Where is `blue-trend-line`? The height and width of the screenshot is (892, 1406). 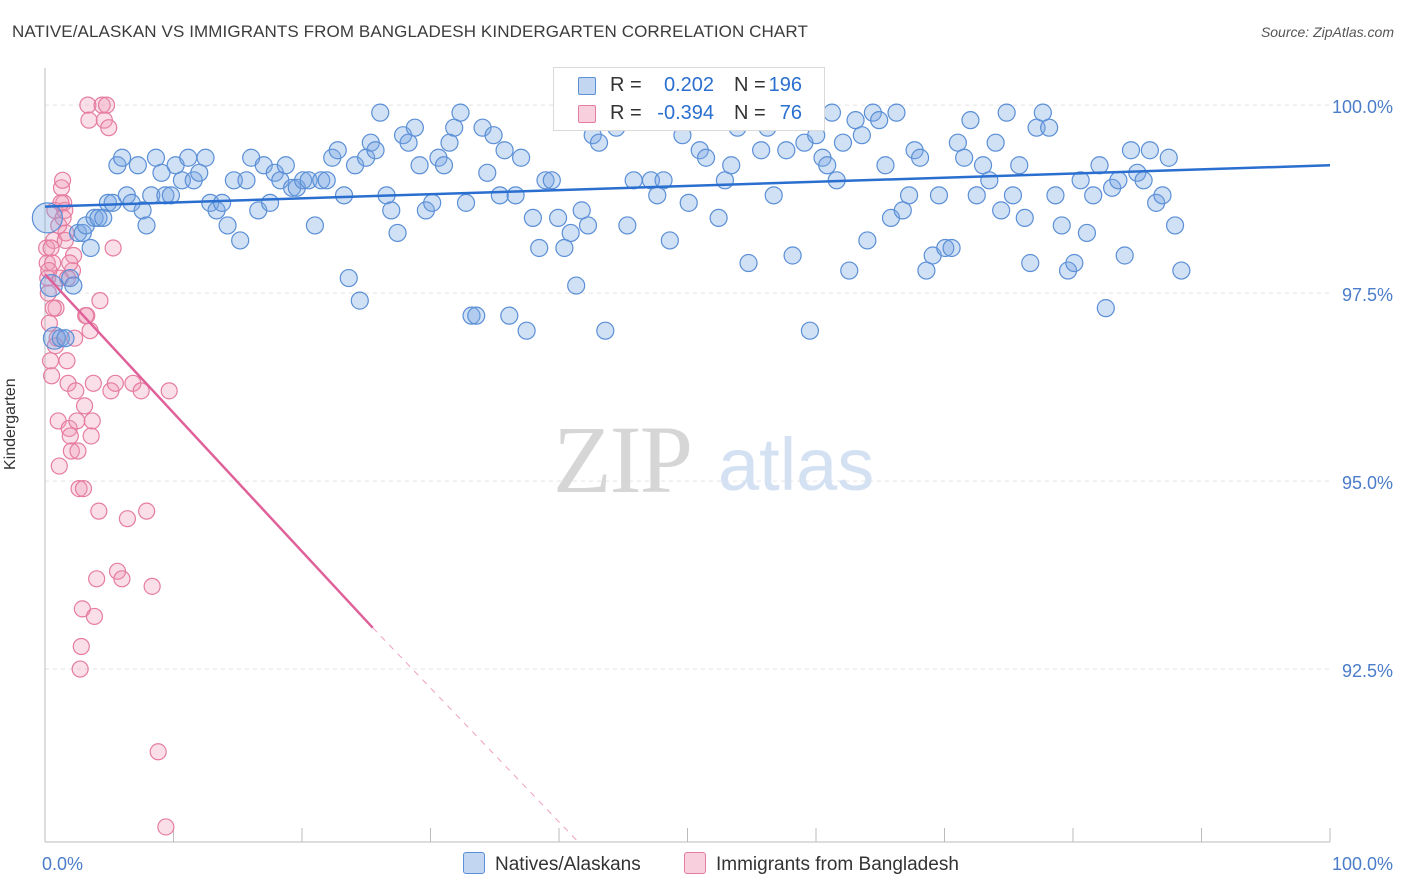
blue-trend-line is located at coordinates (687, 186).